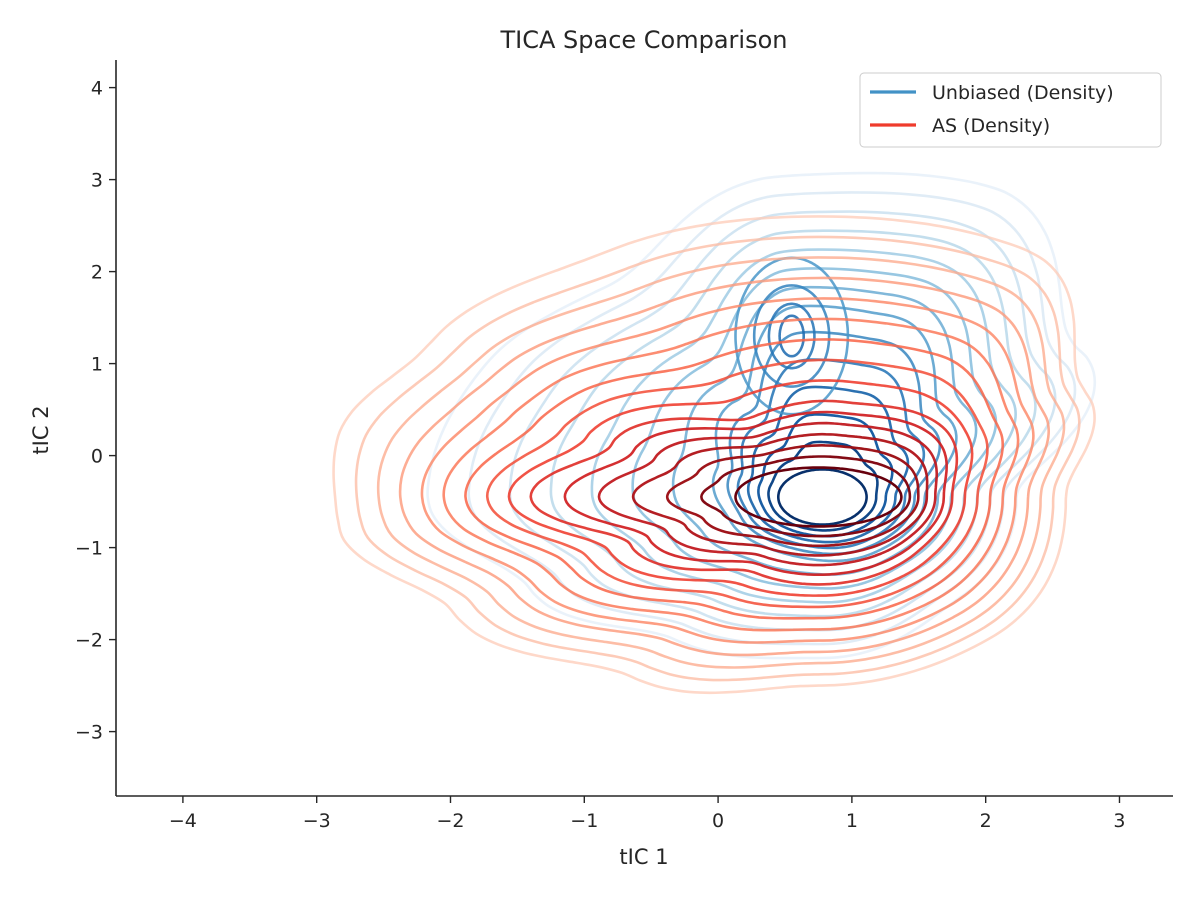 Image resolution: width=1200 pixels, height=901 pixels. I want to click on y-tick-label: 1, so click(97, 365).